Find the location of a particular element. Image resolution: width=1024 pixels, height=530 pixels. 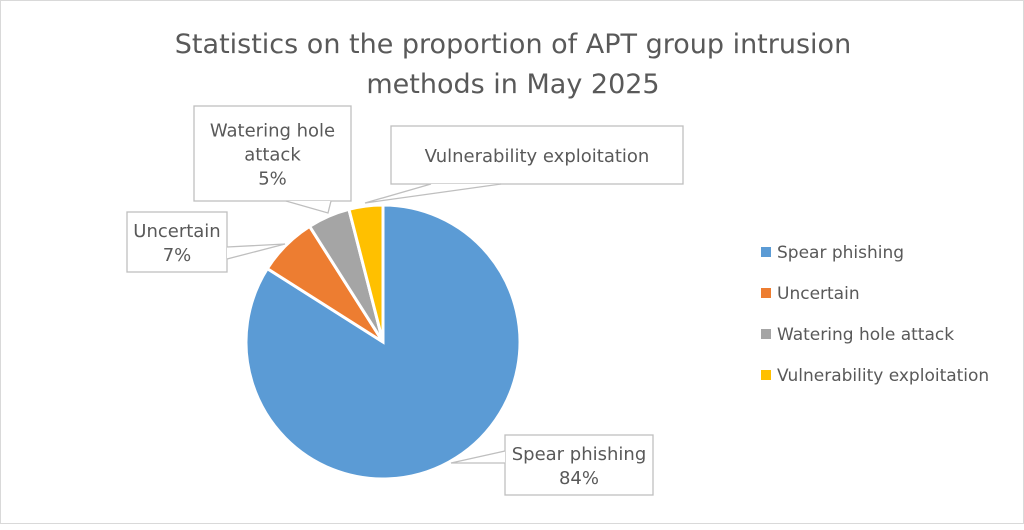

legend-item-uncertain: Uncertain is located at coordinates (810, 294).